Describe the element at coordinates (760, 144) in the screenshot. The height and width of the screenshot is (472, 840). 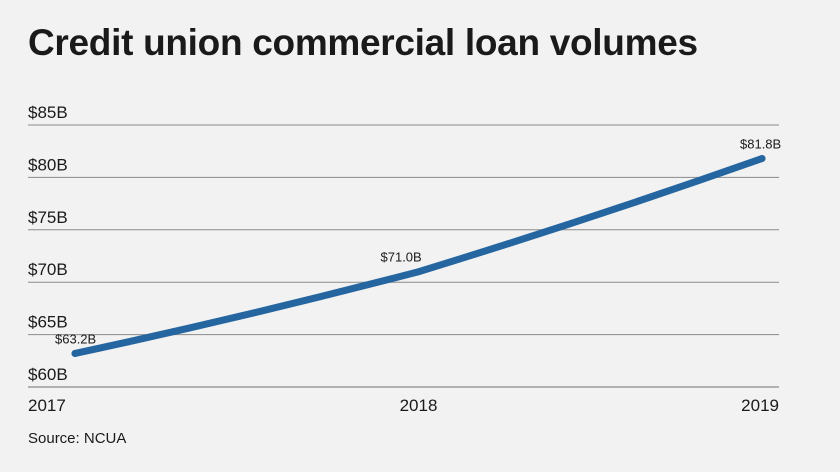
I see `data-label: $81.8B` at that location.